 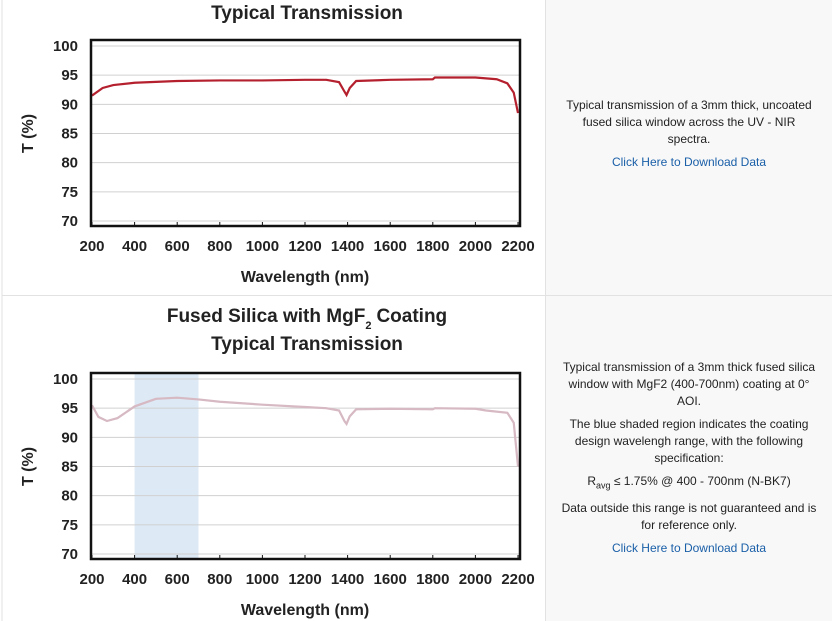 What do you see at coordinates (702, 481) in the screenshot?
I see `spec-text: ≤ 1.75% @ 400 - 700nm (N-BK7)` at bounding box center [702, 481].